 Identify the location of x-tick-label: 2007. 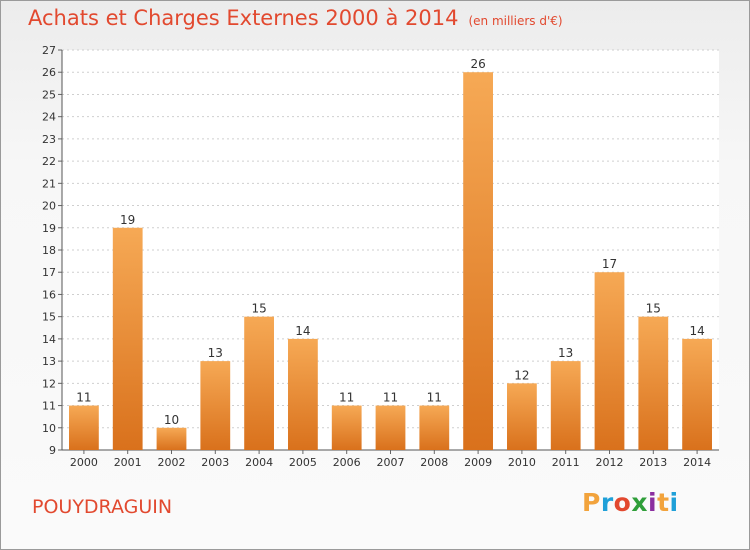
(391, 462).